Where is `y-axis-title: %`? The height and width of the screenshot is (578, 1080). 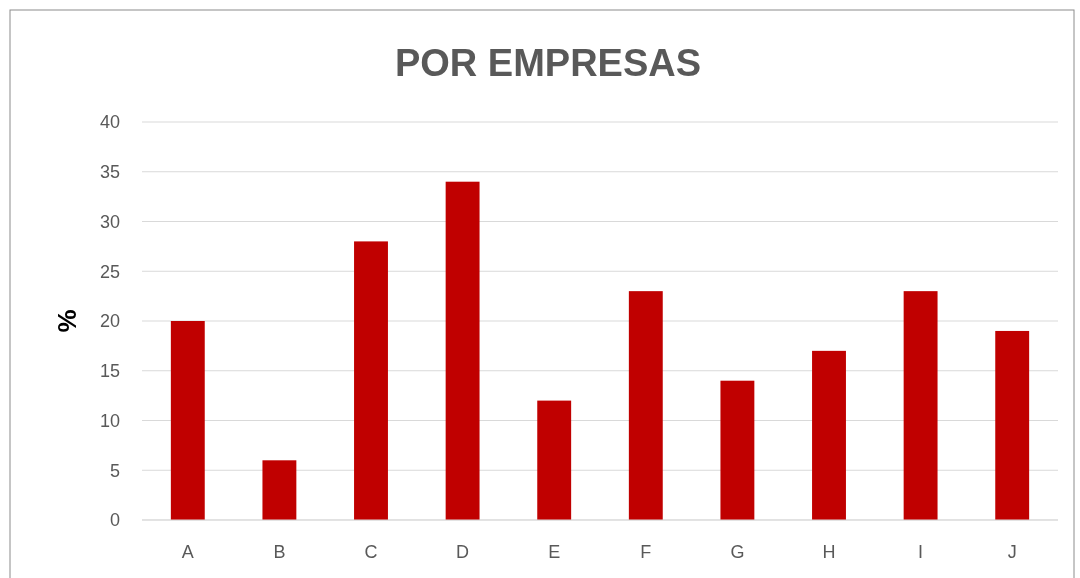
y-axis-title: % is located at coordinates (67, 321).